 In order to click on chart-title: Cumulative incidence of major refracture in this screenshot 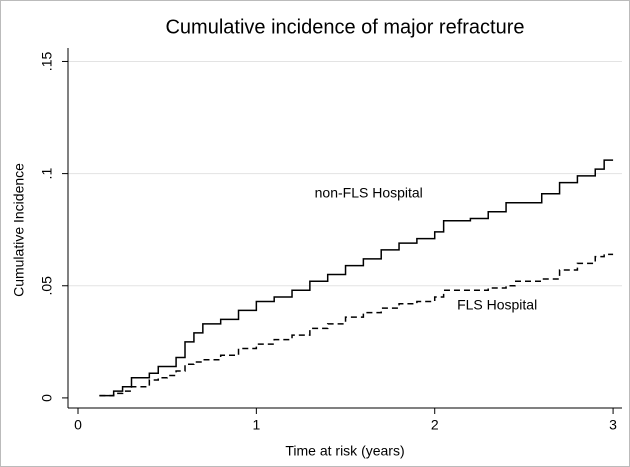, I will do `click(344, 27)`.